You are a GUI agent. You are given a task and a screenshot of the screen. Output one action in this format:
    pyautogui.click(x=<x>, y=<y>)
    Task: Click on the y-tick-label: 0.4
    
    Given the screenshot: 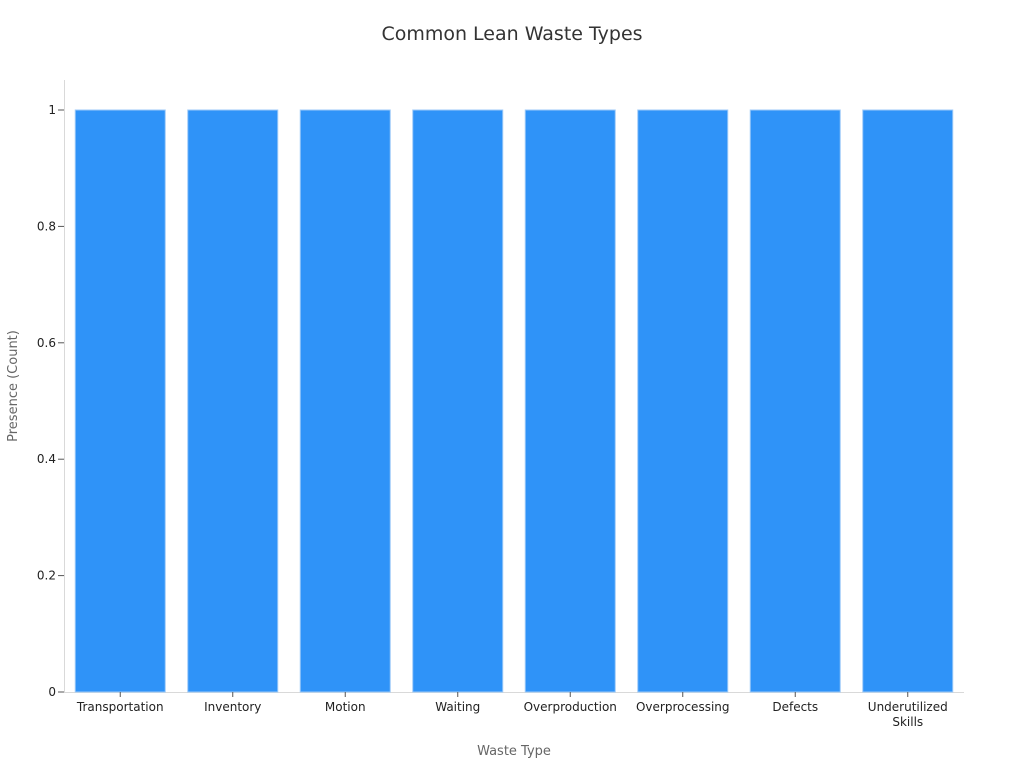 What is the action you would take?
    pyautogui.click(x=46, y=459)
    